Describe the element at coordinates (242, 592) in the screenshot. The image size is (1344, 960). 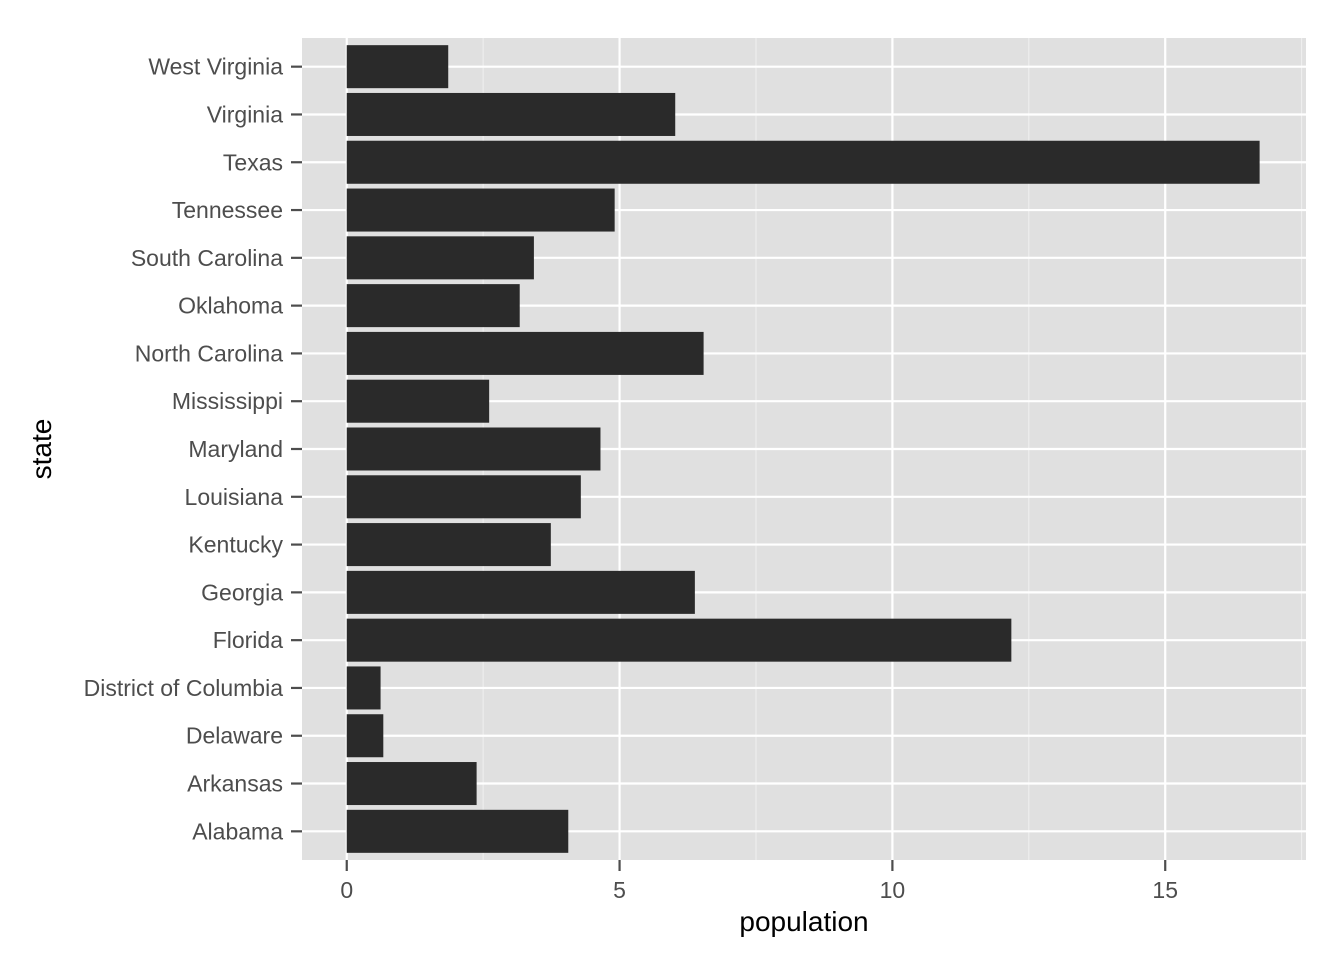
I see `y-tick-label: Georgia` at that location.